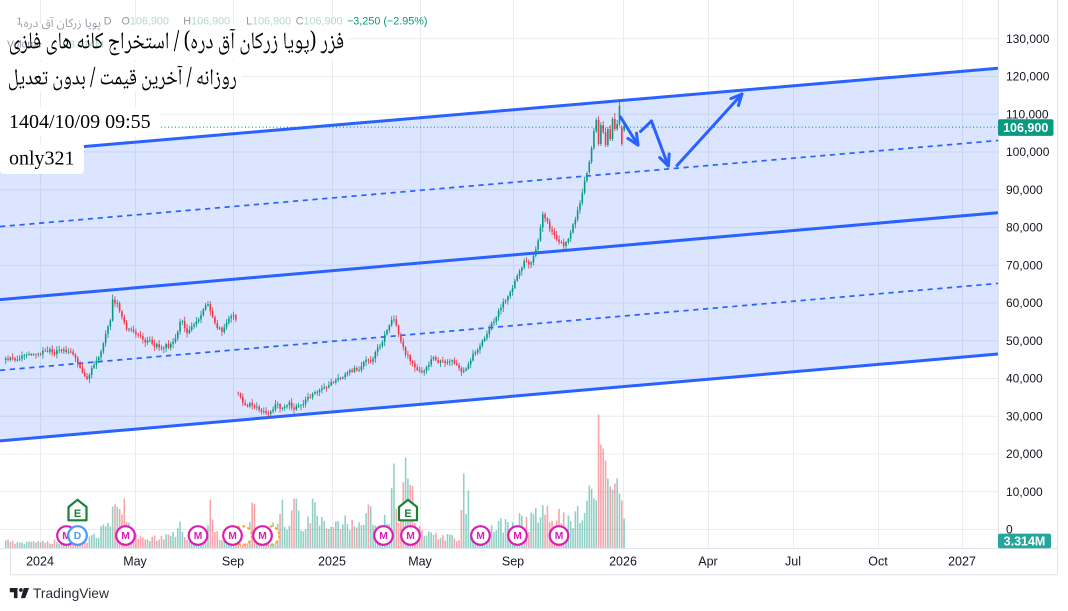 The width and height of the screenshot is (1068, 611). Describe the element at coordinates (1009, 530) in the screenshot. I see `svg-text: 0` at that location.